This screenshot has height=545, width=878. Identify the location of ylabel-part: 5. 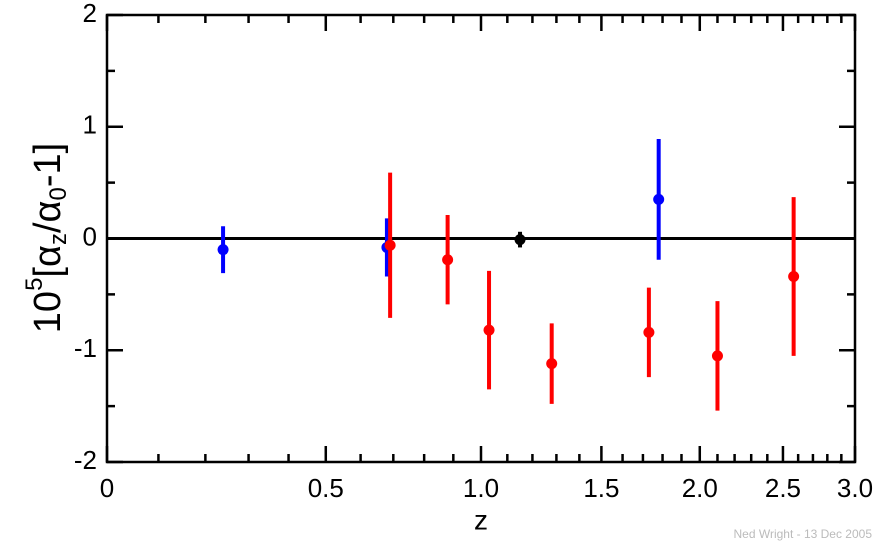
(34, 284).